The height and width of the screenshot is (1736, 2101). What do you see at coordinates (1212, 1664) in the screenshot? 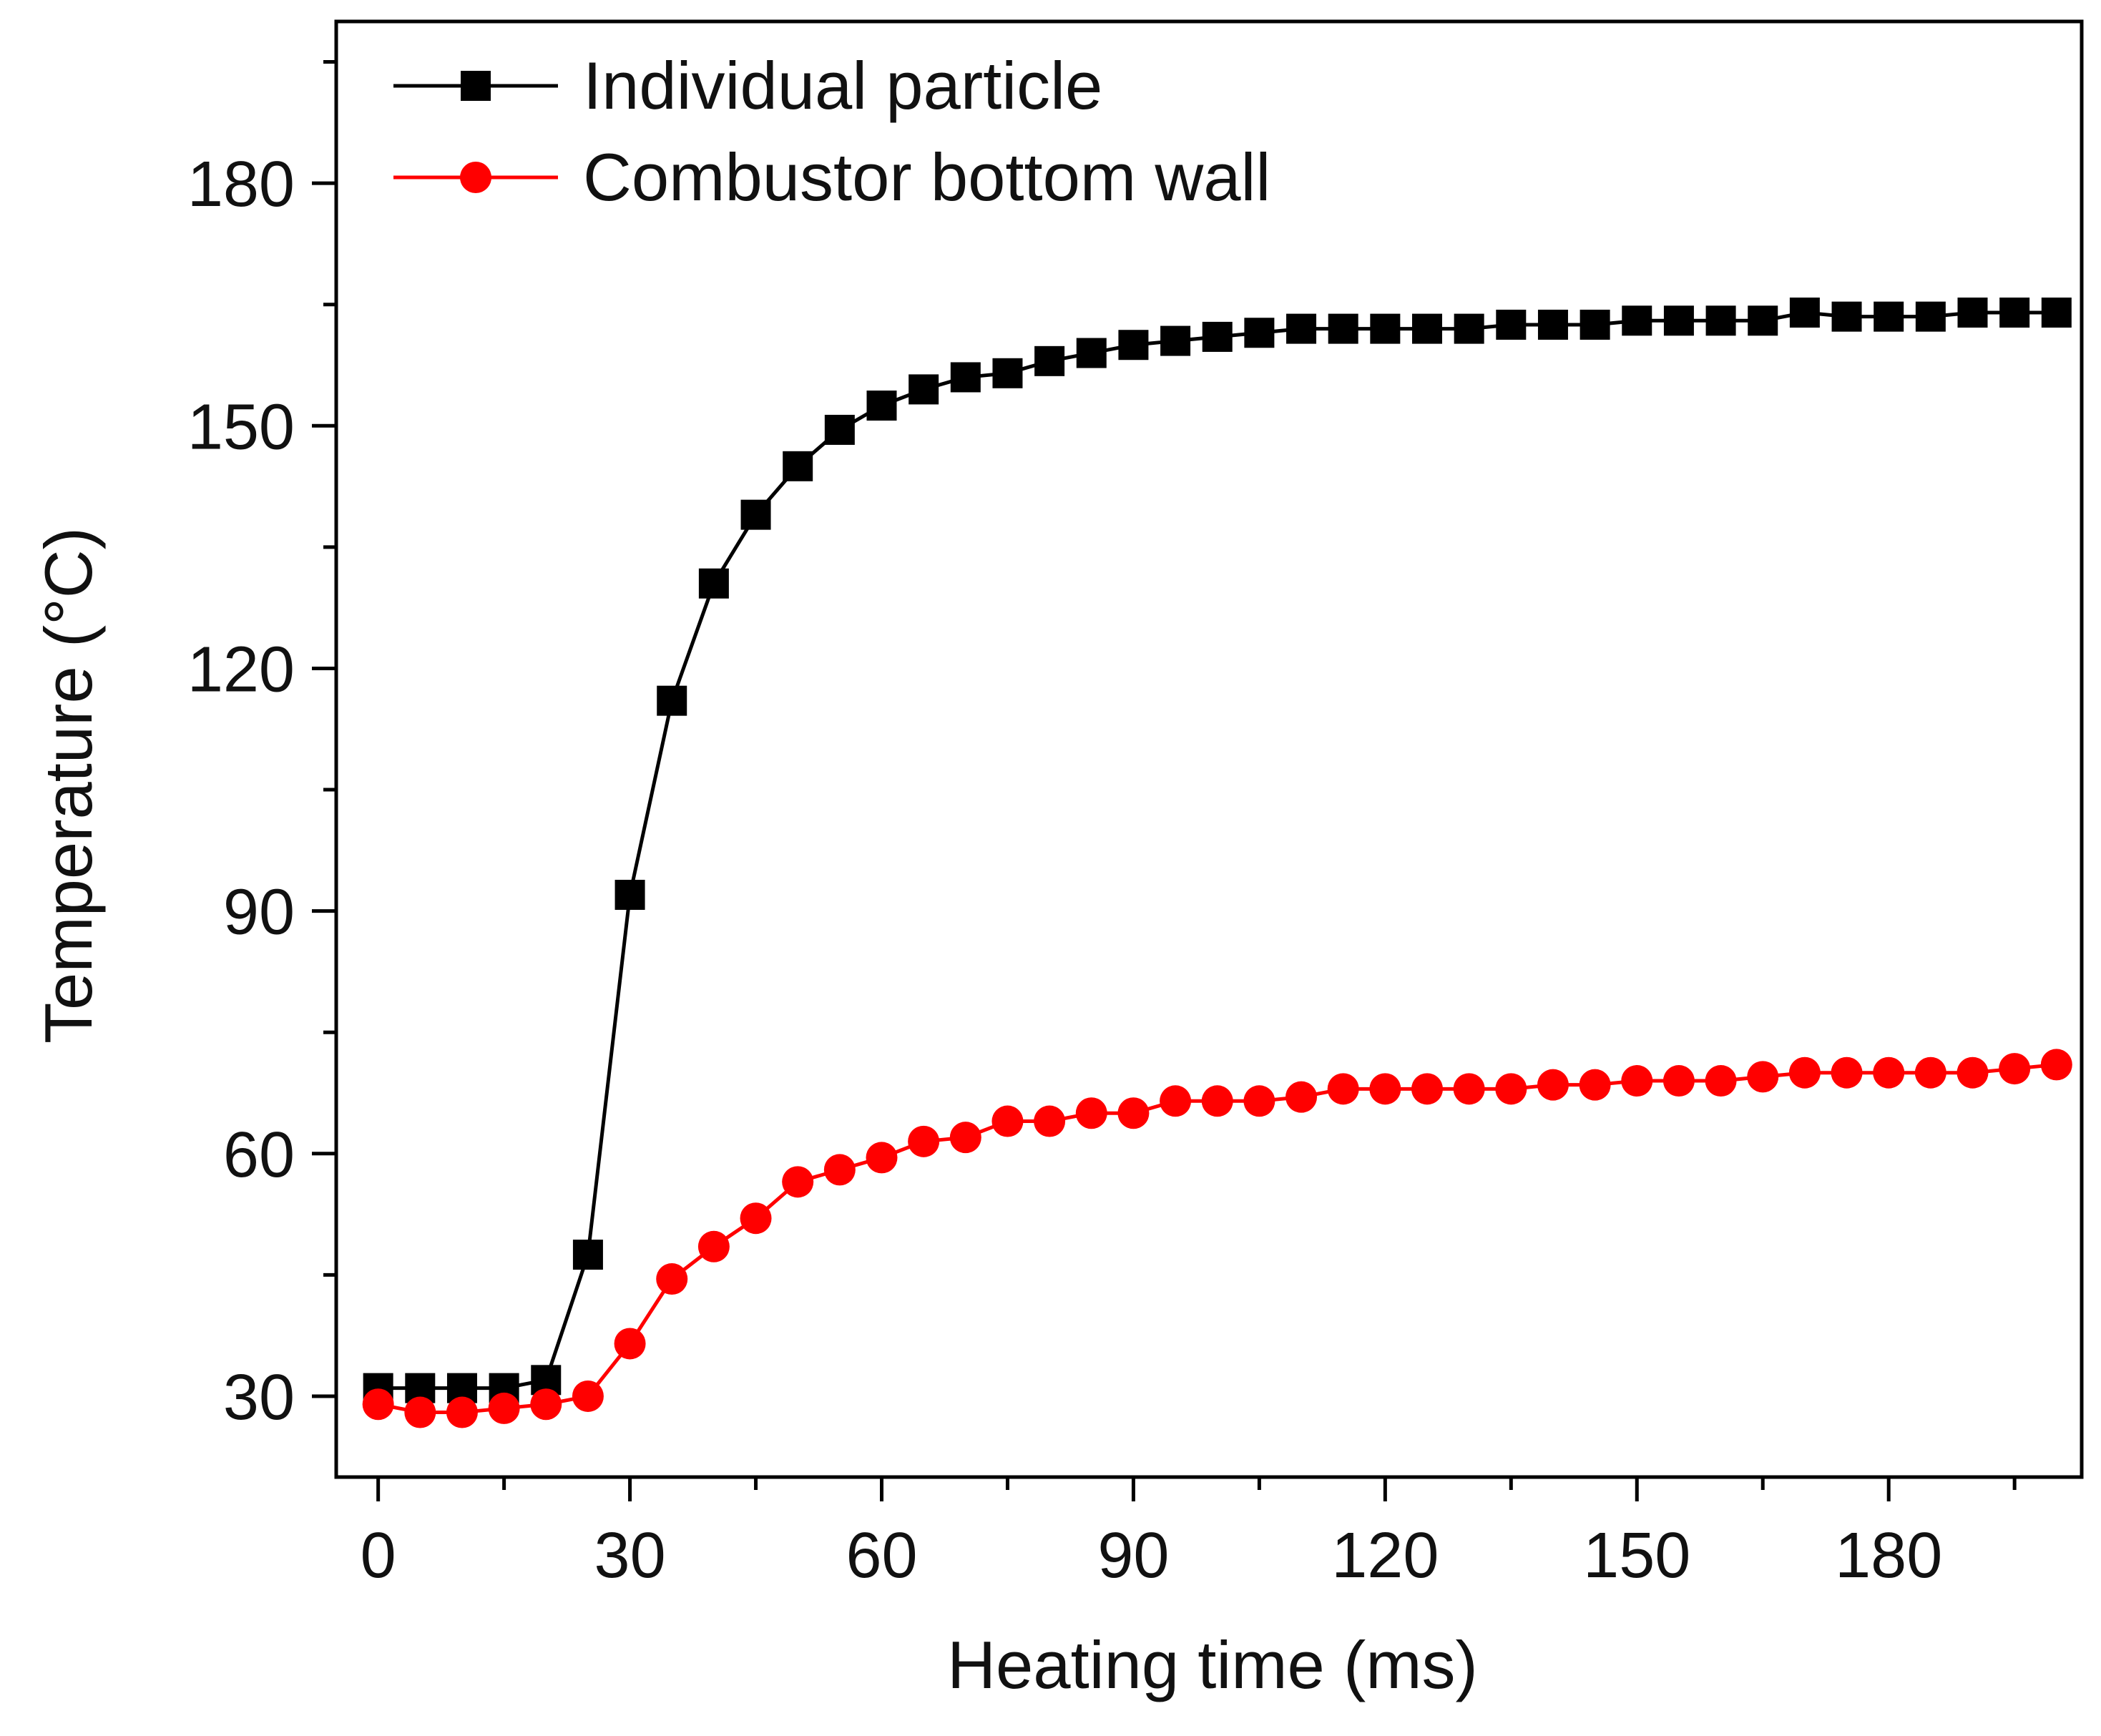
I see `x-axis-title: Heating time (ms)` at bounding box center [1212, 1664].